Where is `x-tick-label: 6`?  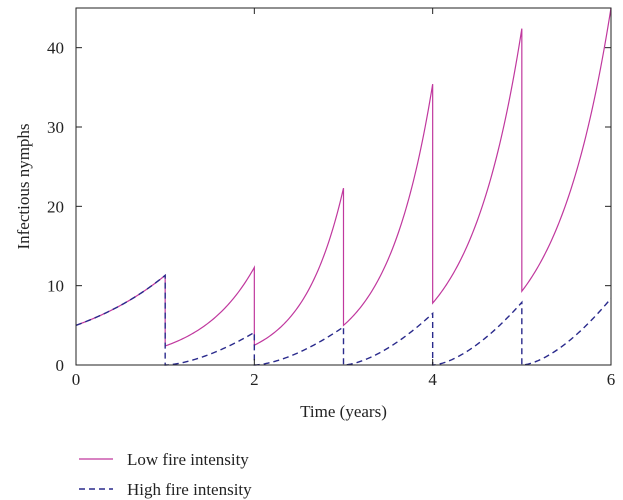
x-tick-label: 6 is located at coordinates (611, 379).